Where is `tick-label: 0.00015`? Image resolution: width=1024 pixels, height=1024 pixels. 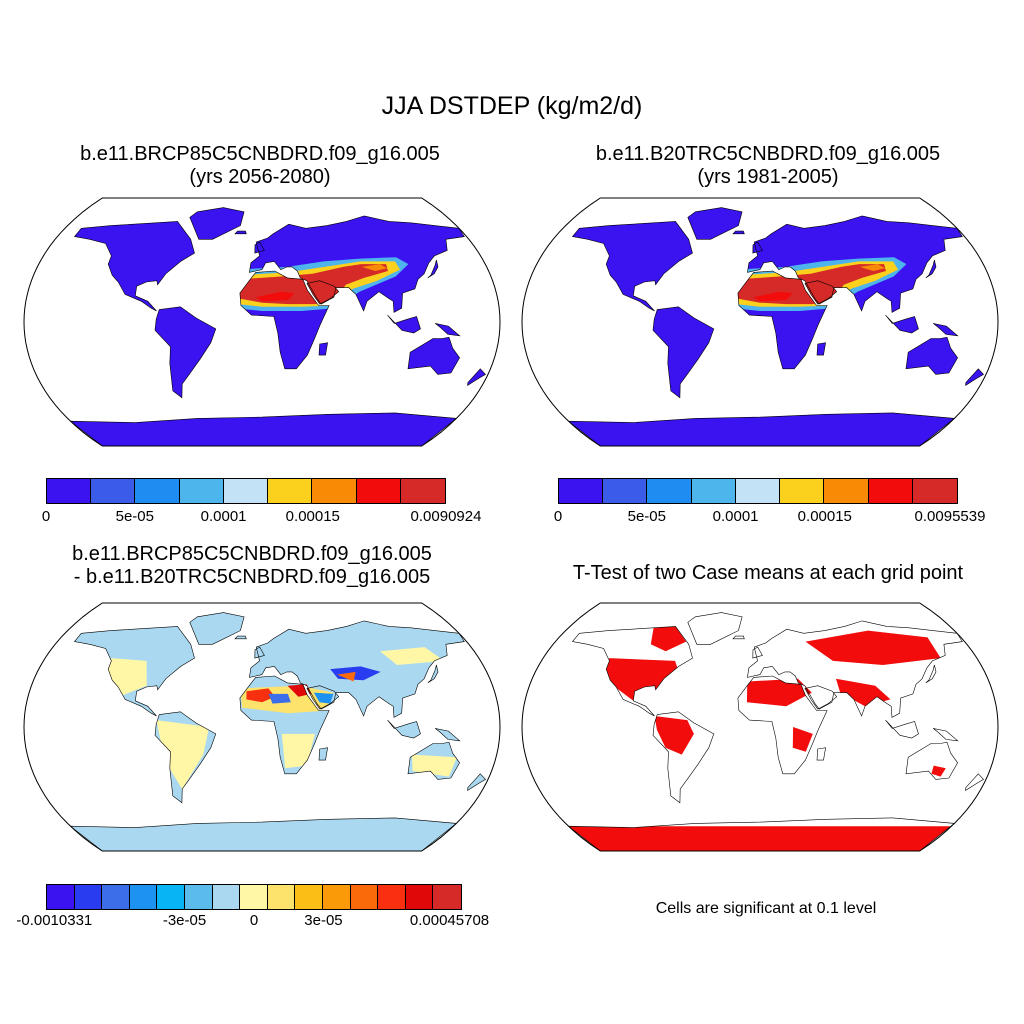
tick-label: 0.00015 is located at coordinates (312, 516).